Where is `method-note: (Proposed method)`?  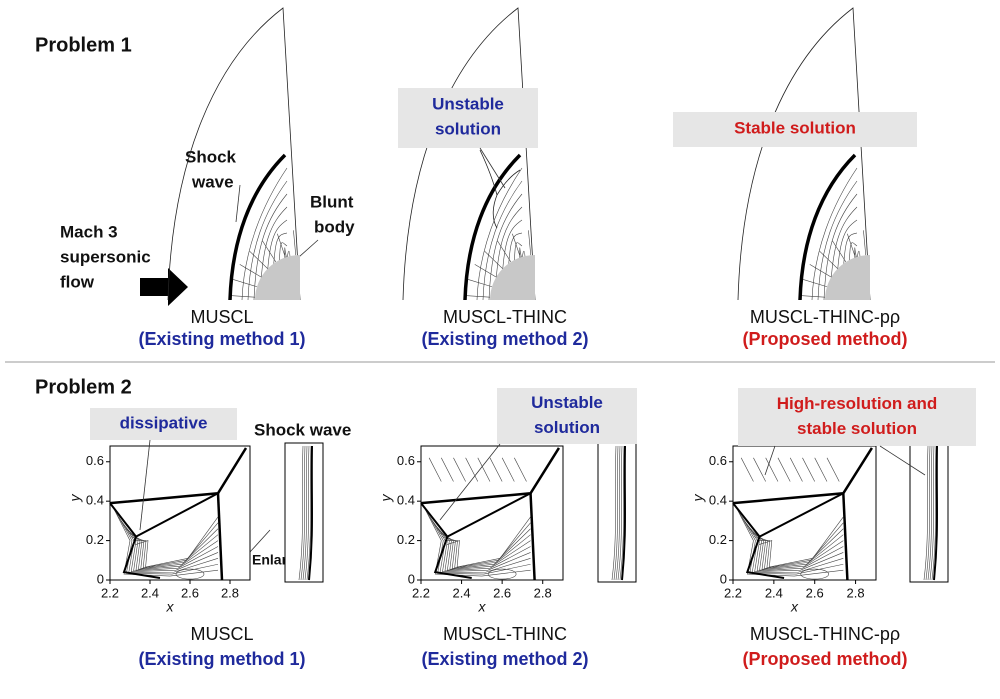
method-note: (Proposed method) is located at coordinates (825, 339).